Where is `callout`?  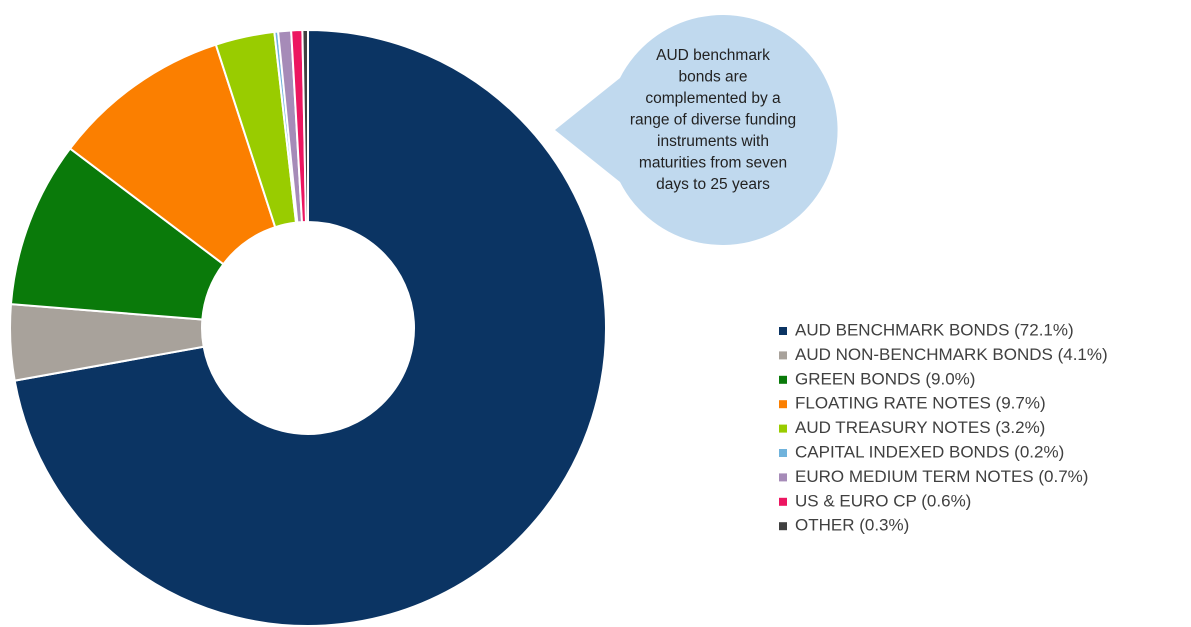
callout is located at coordinates (696, 129).